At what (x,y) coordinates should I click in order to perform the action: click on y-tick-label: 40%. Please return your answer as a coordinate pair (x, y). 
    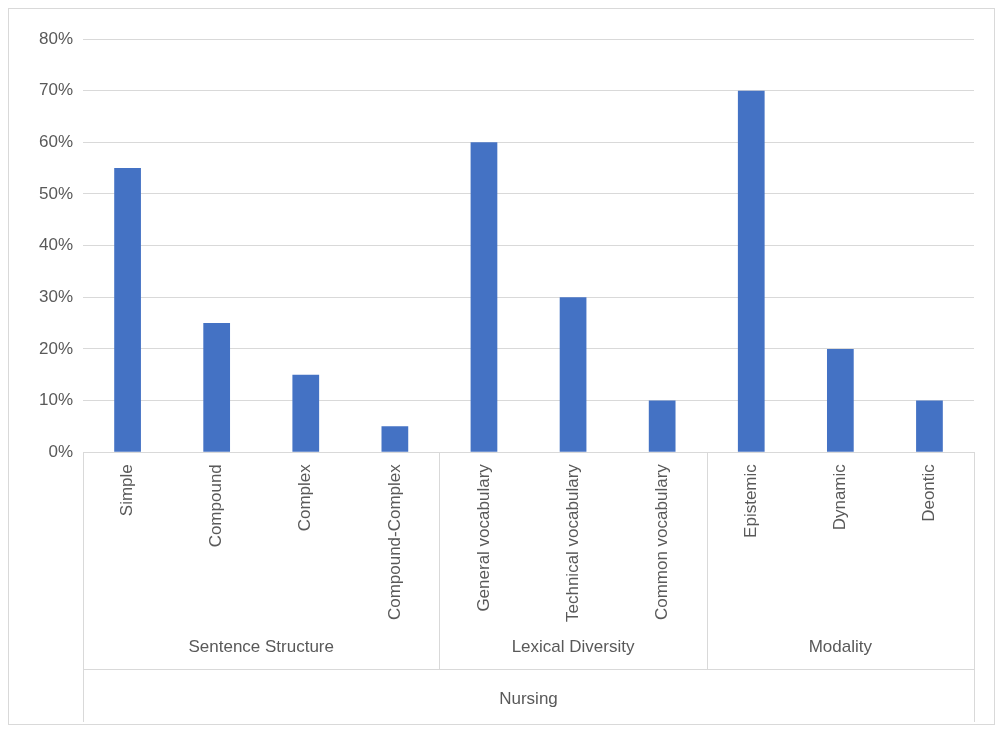
    Looking at the image, I should click on (56, 245).